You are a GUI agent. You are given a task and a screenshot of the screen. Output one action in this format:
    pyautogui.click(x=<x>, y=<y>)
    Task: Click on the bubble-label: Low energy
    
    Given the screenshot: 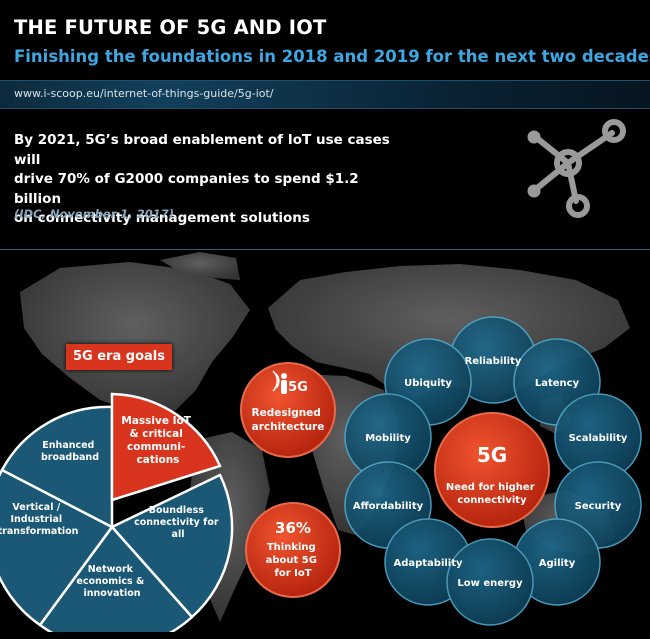 What is the action you would take?
    pyautogui.click(x=490, y=583)
    